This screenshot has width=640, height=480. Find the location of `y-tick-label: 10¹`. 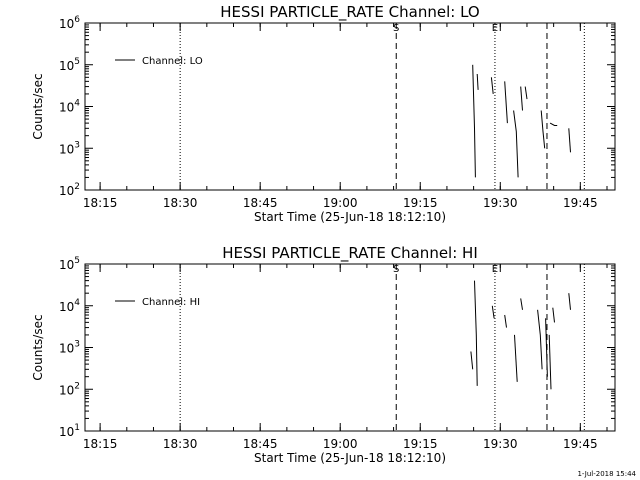

y-tick-label: 10¹ is located at coordinates (69, 431).